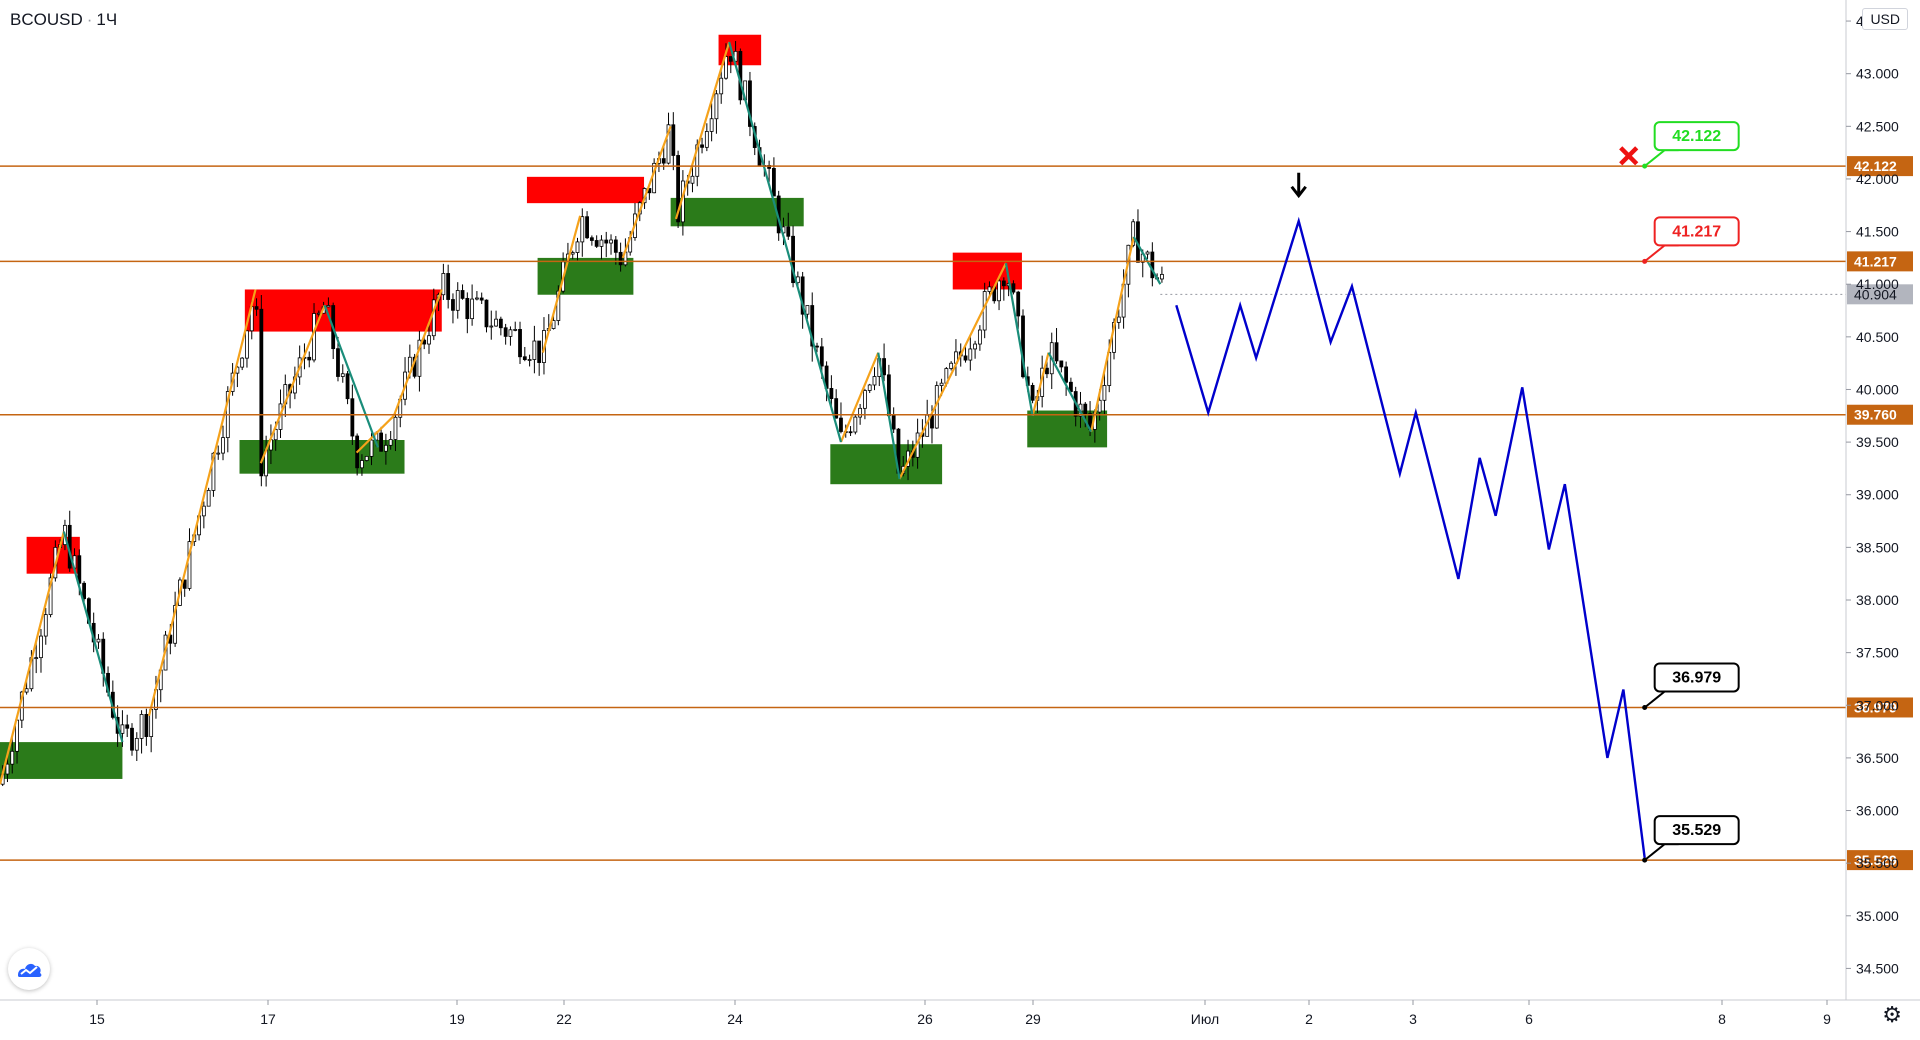 This screenshot has width=1920, height=1040. I want to click on price-tick-label: 35.000, so click(1877, 916).